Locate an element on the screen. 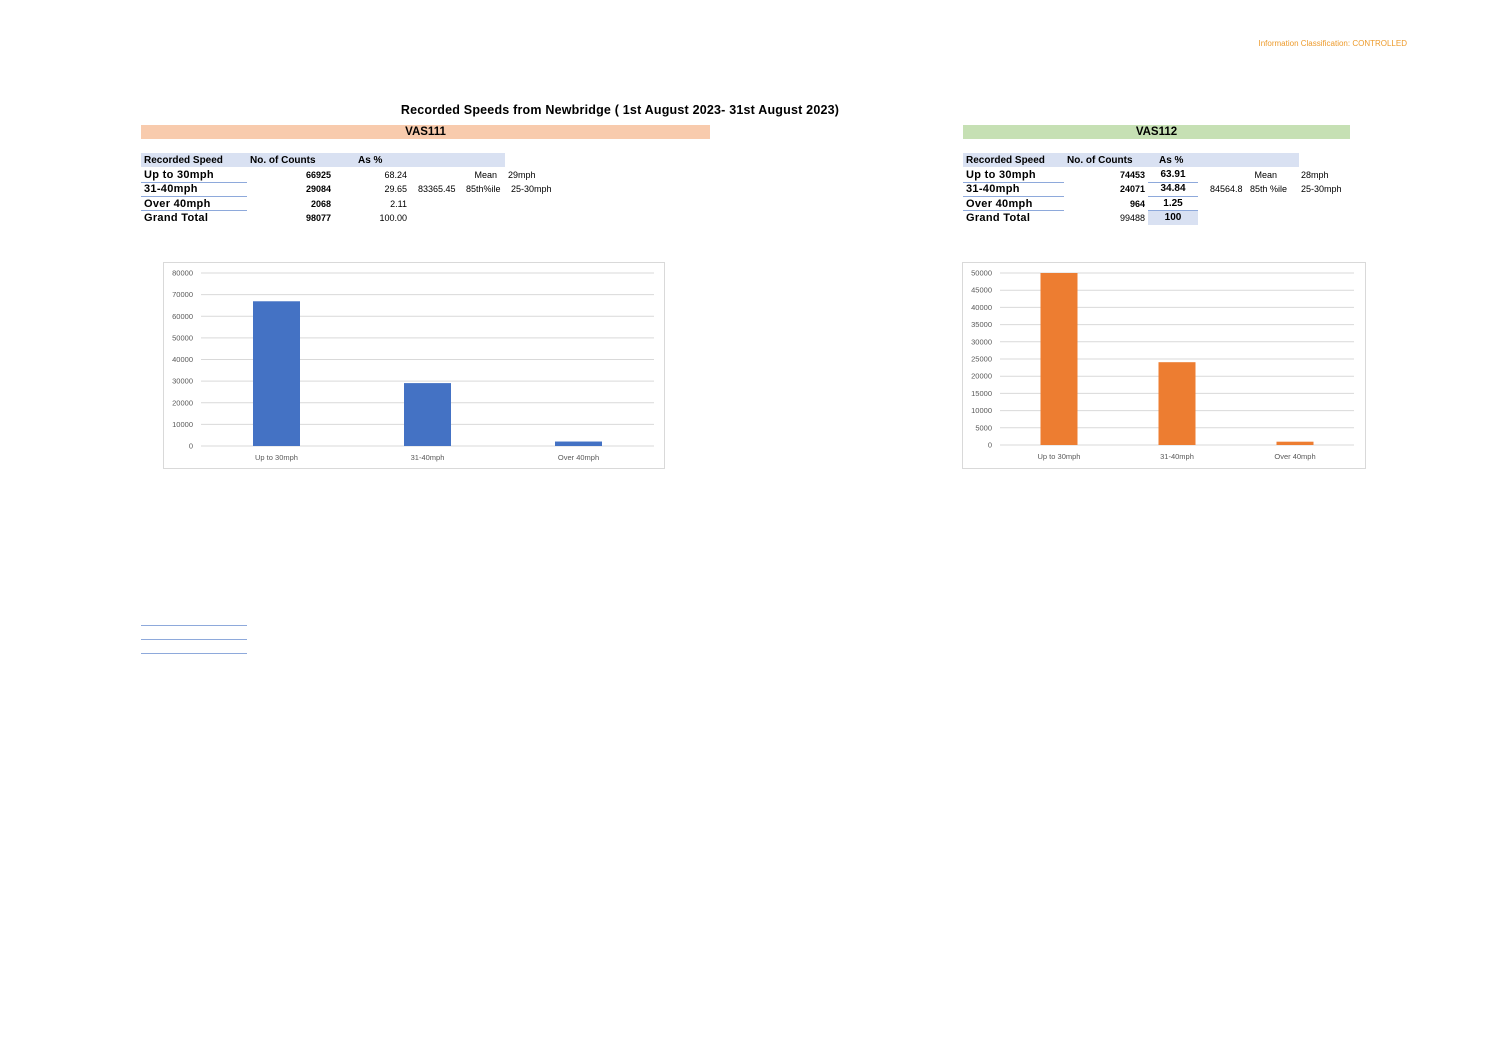  y-tick-label: 60000 is located at coordinates (182, 316).